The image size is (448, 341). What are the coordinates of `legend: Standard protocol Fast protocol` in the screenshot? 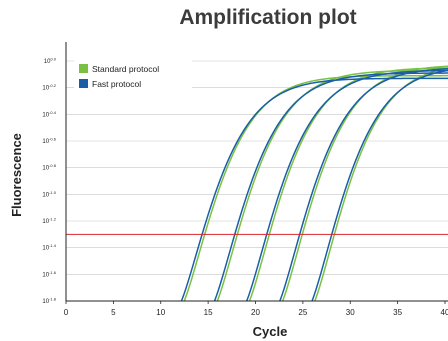 It's located at (133, 77).